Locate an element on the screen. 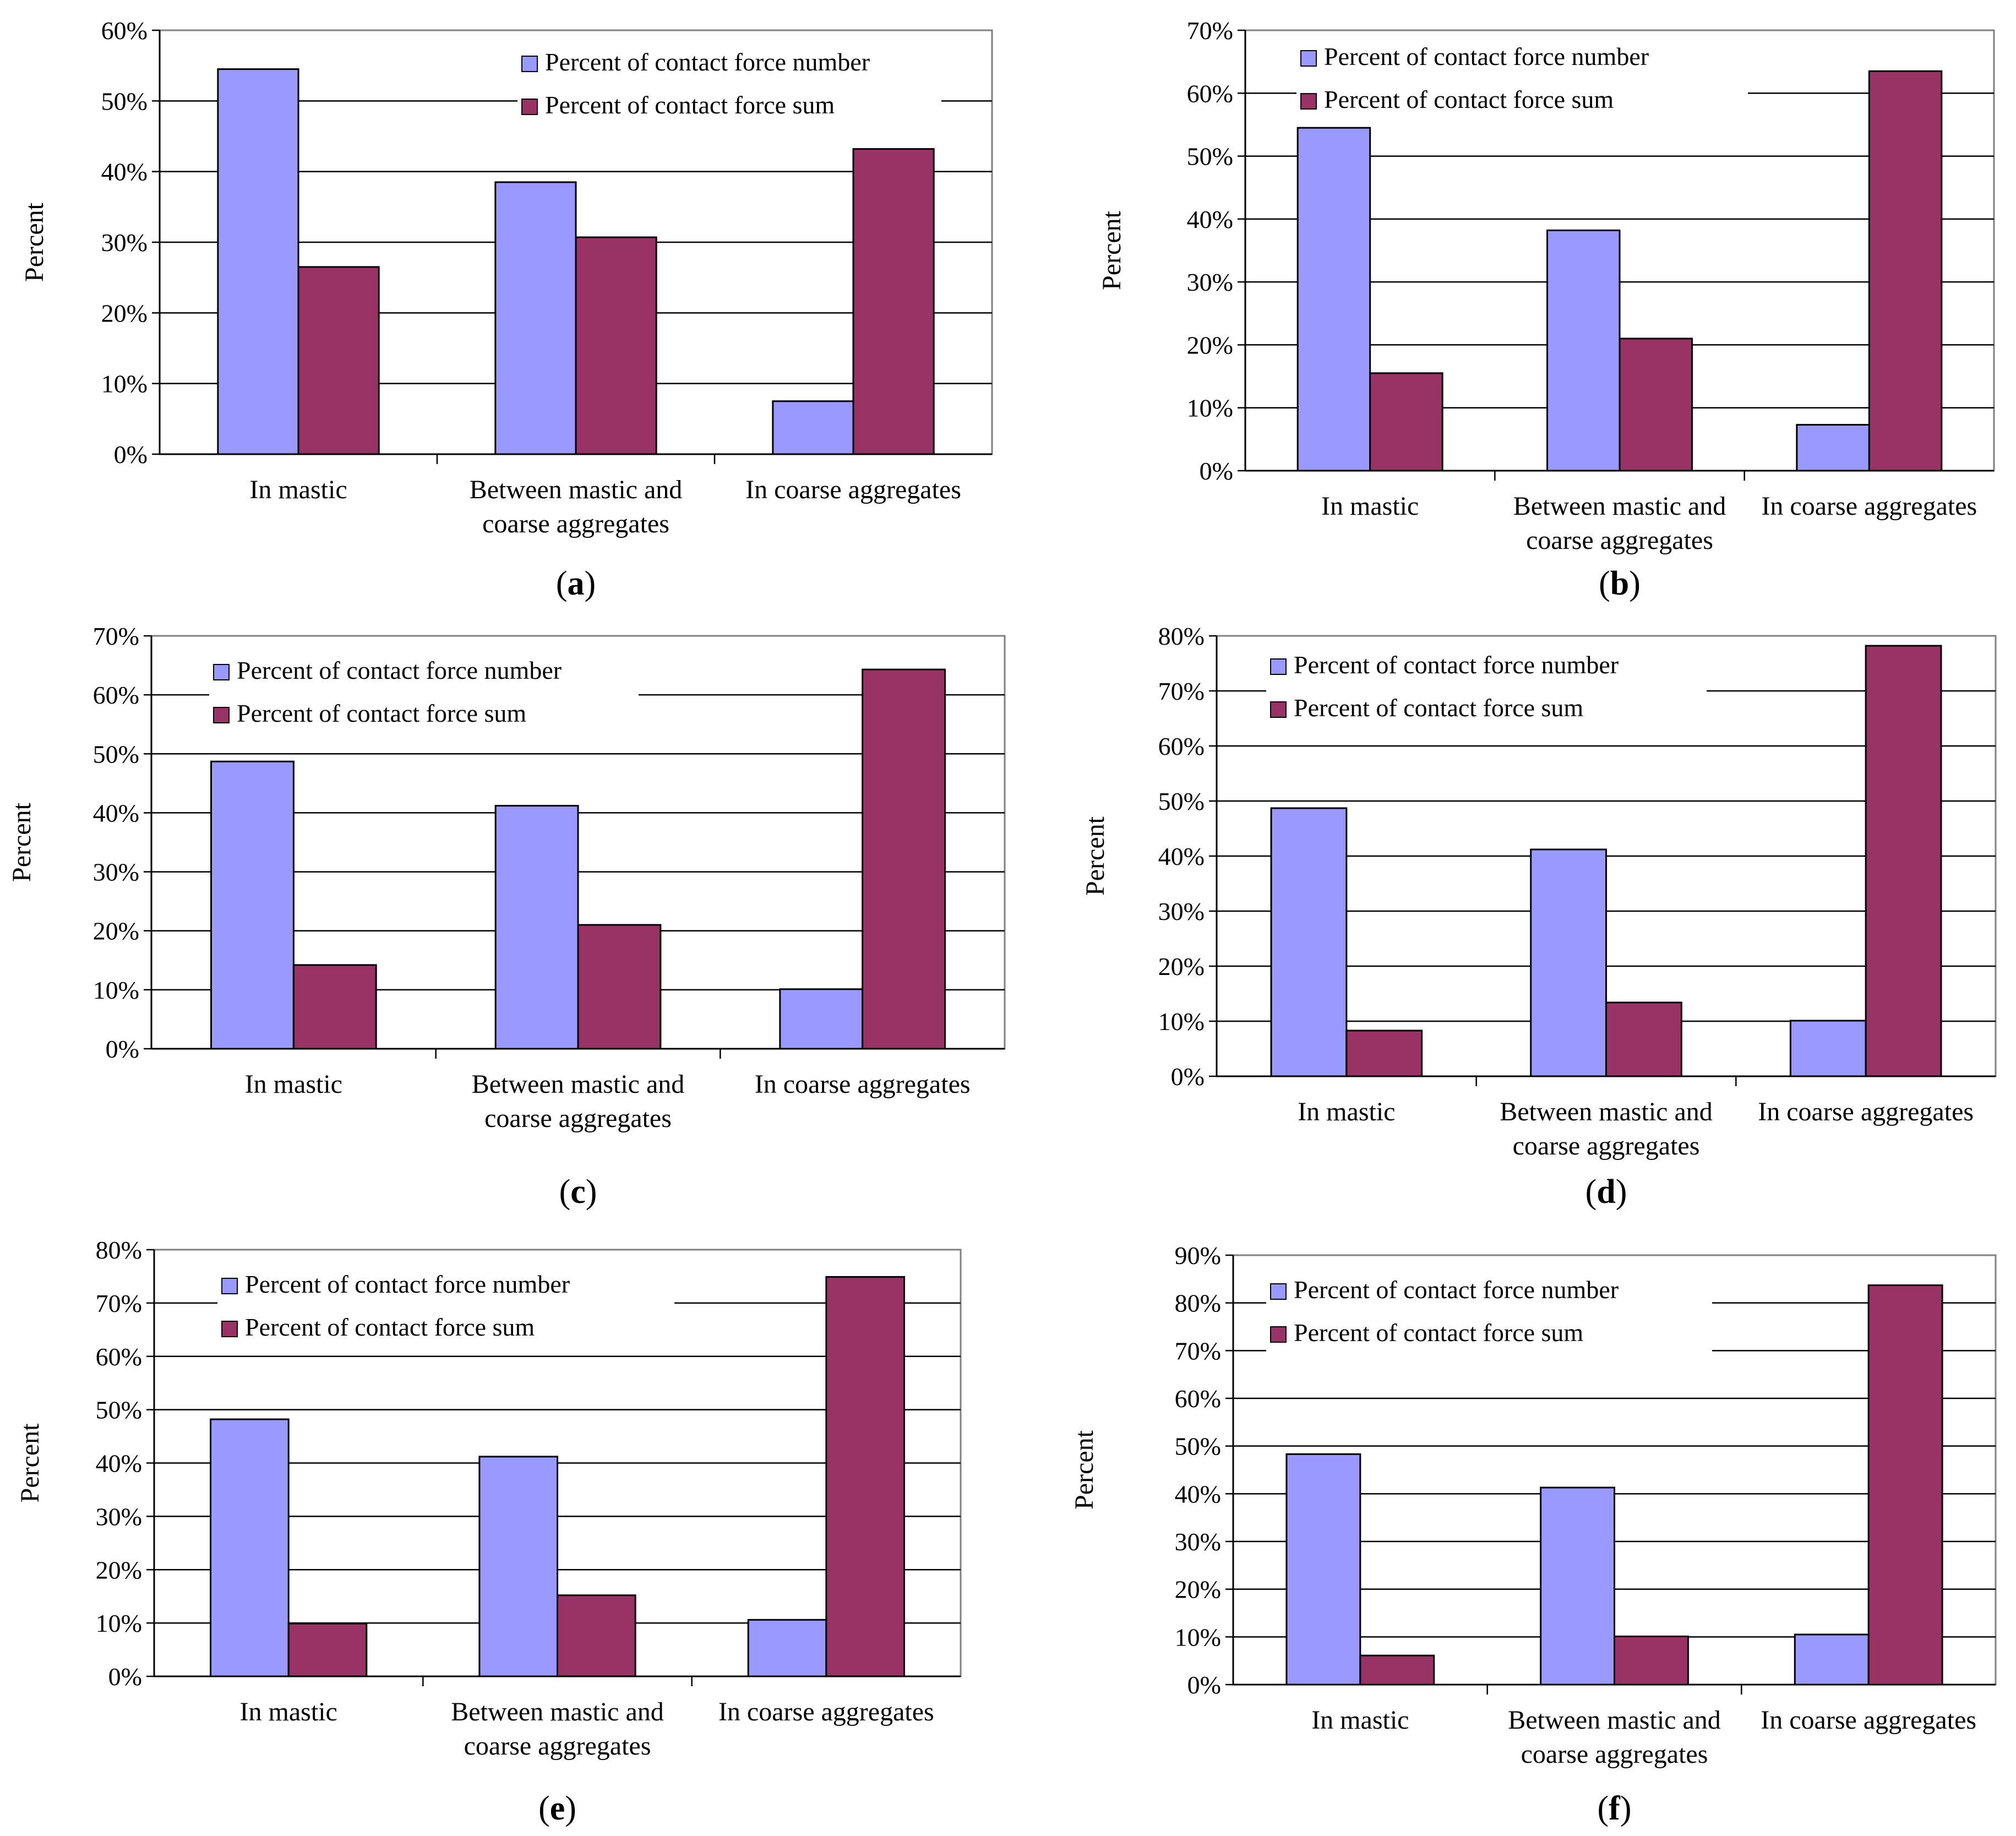  panel-caption-letter: f is located at coordinates (1615, 1808).